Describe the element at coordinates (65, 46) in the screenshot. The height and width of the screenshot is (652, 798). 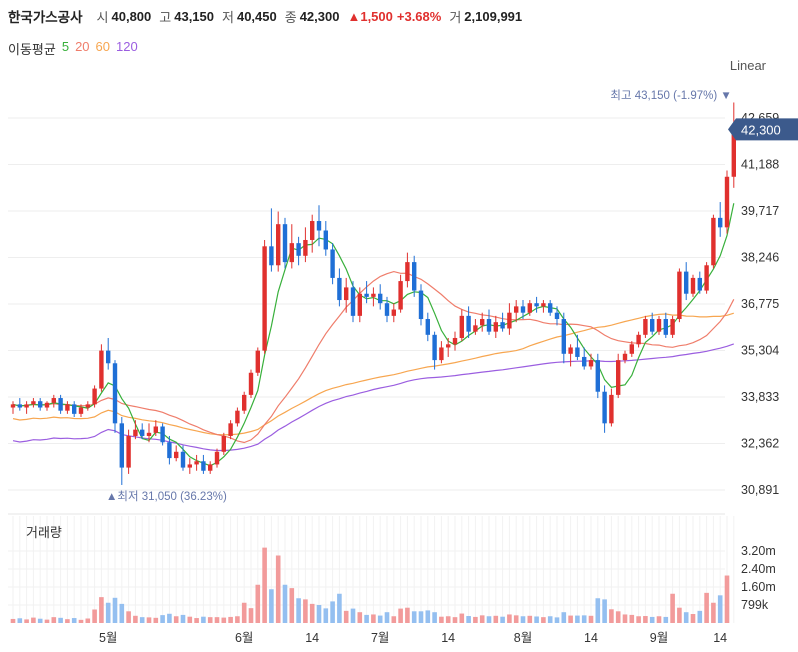
I see `ma-5-label: 5` at that location.